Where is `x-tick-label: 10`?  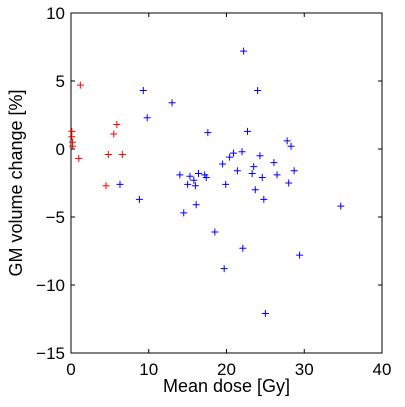
x-tick-label: 10 is located at coordinates (148, 369).